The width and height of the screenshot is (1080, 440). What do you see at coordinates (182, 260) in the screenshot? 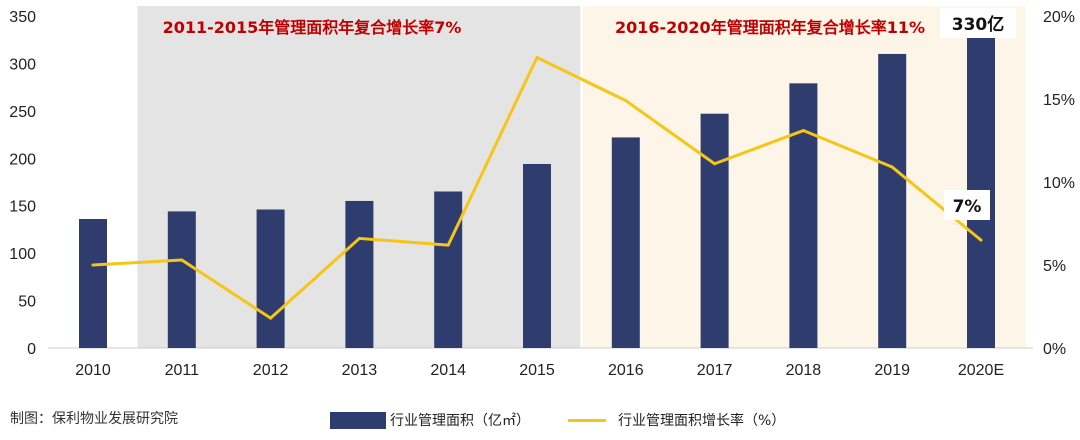
I see `line-point-2011` at bounding box center [182, 260].